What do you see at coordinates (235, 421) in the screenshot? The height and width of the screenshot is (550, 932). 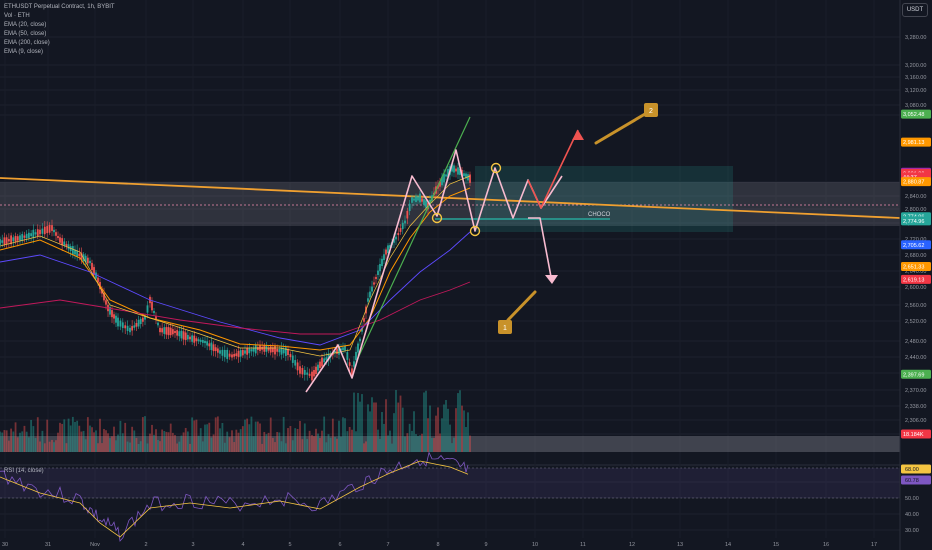 I see `volume-bars` at bounding box center [235, 421].